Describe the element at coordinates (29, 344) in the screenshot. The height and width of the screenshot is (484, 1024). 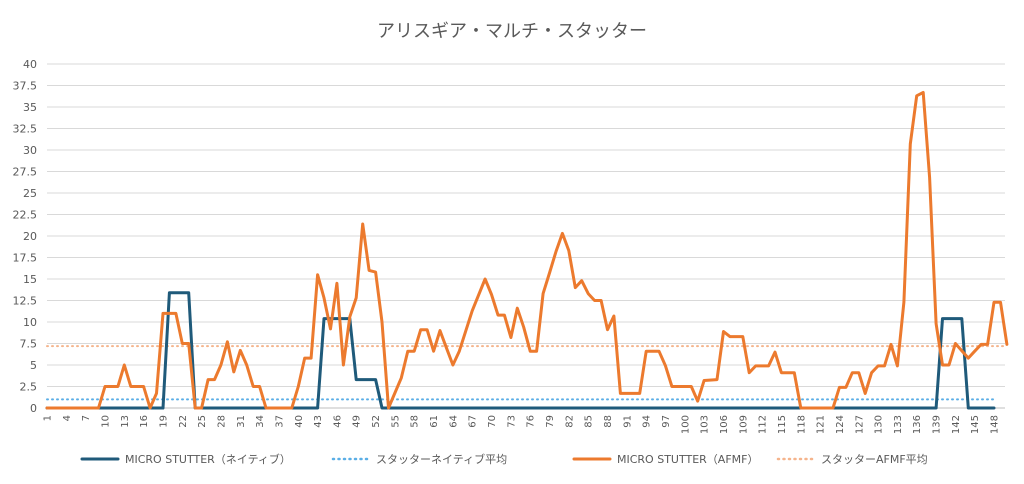
I see `y-tick-label: 7.5` at that location.